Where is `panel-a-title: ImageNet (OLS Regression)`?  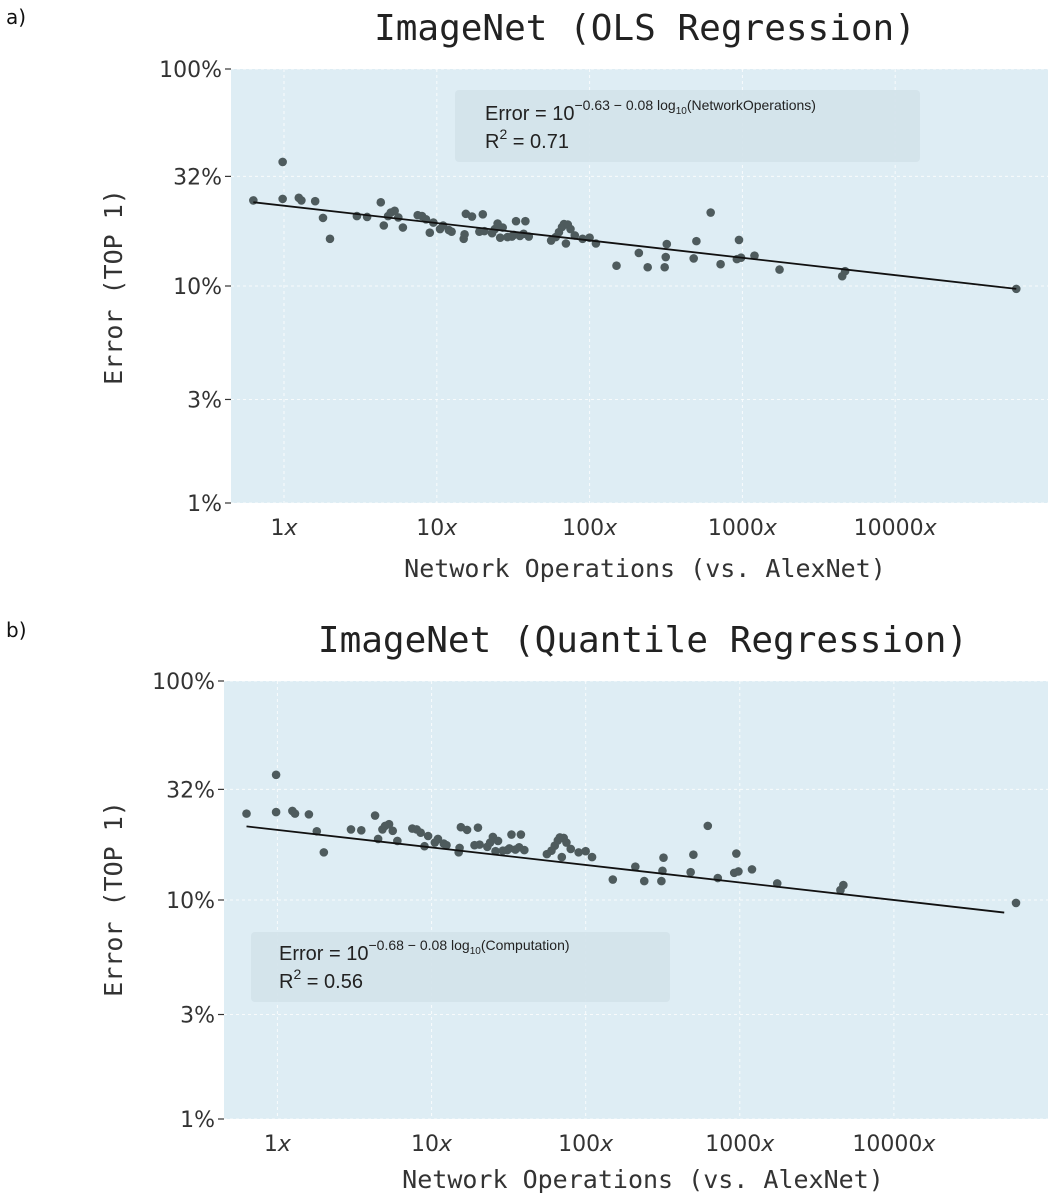 panel-a-title: ImageNet (OLS Regression) is located at coordinates (645, 28).